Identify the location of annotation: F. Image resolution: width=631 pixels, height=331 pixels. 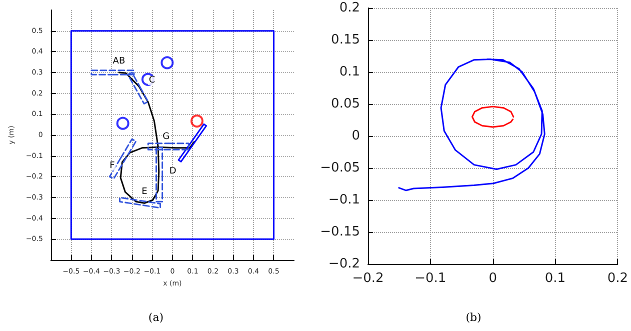
(112, 166).